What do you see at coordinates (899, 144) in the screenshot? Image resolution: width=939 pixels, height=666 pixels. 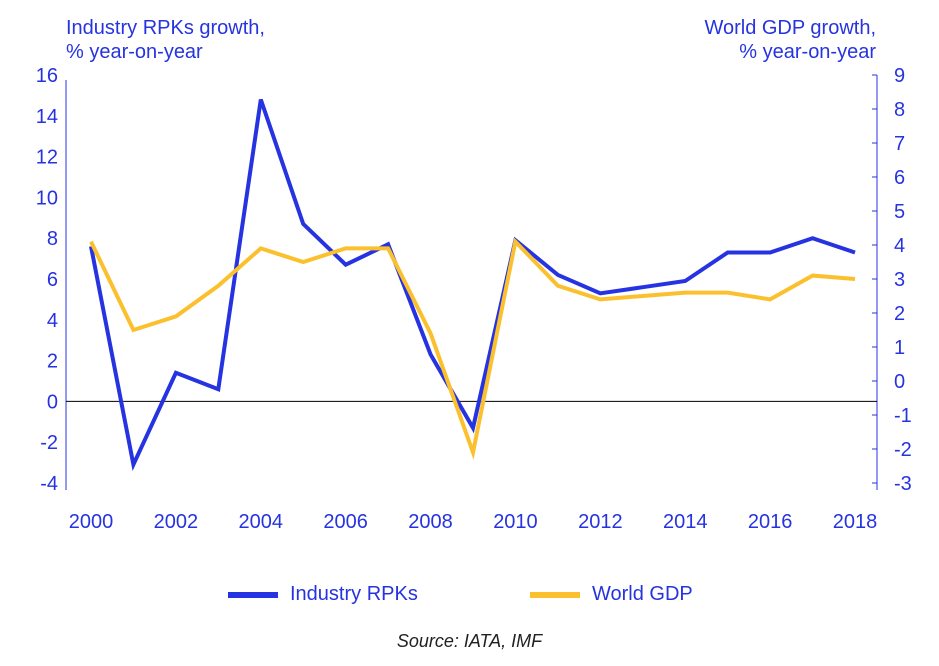 I see `y-right-tick-label: 7` at bounding box center [899, 144].